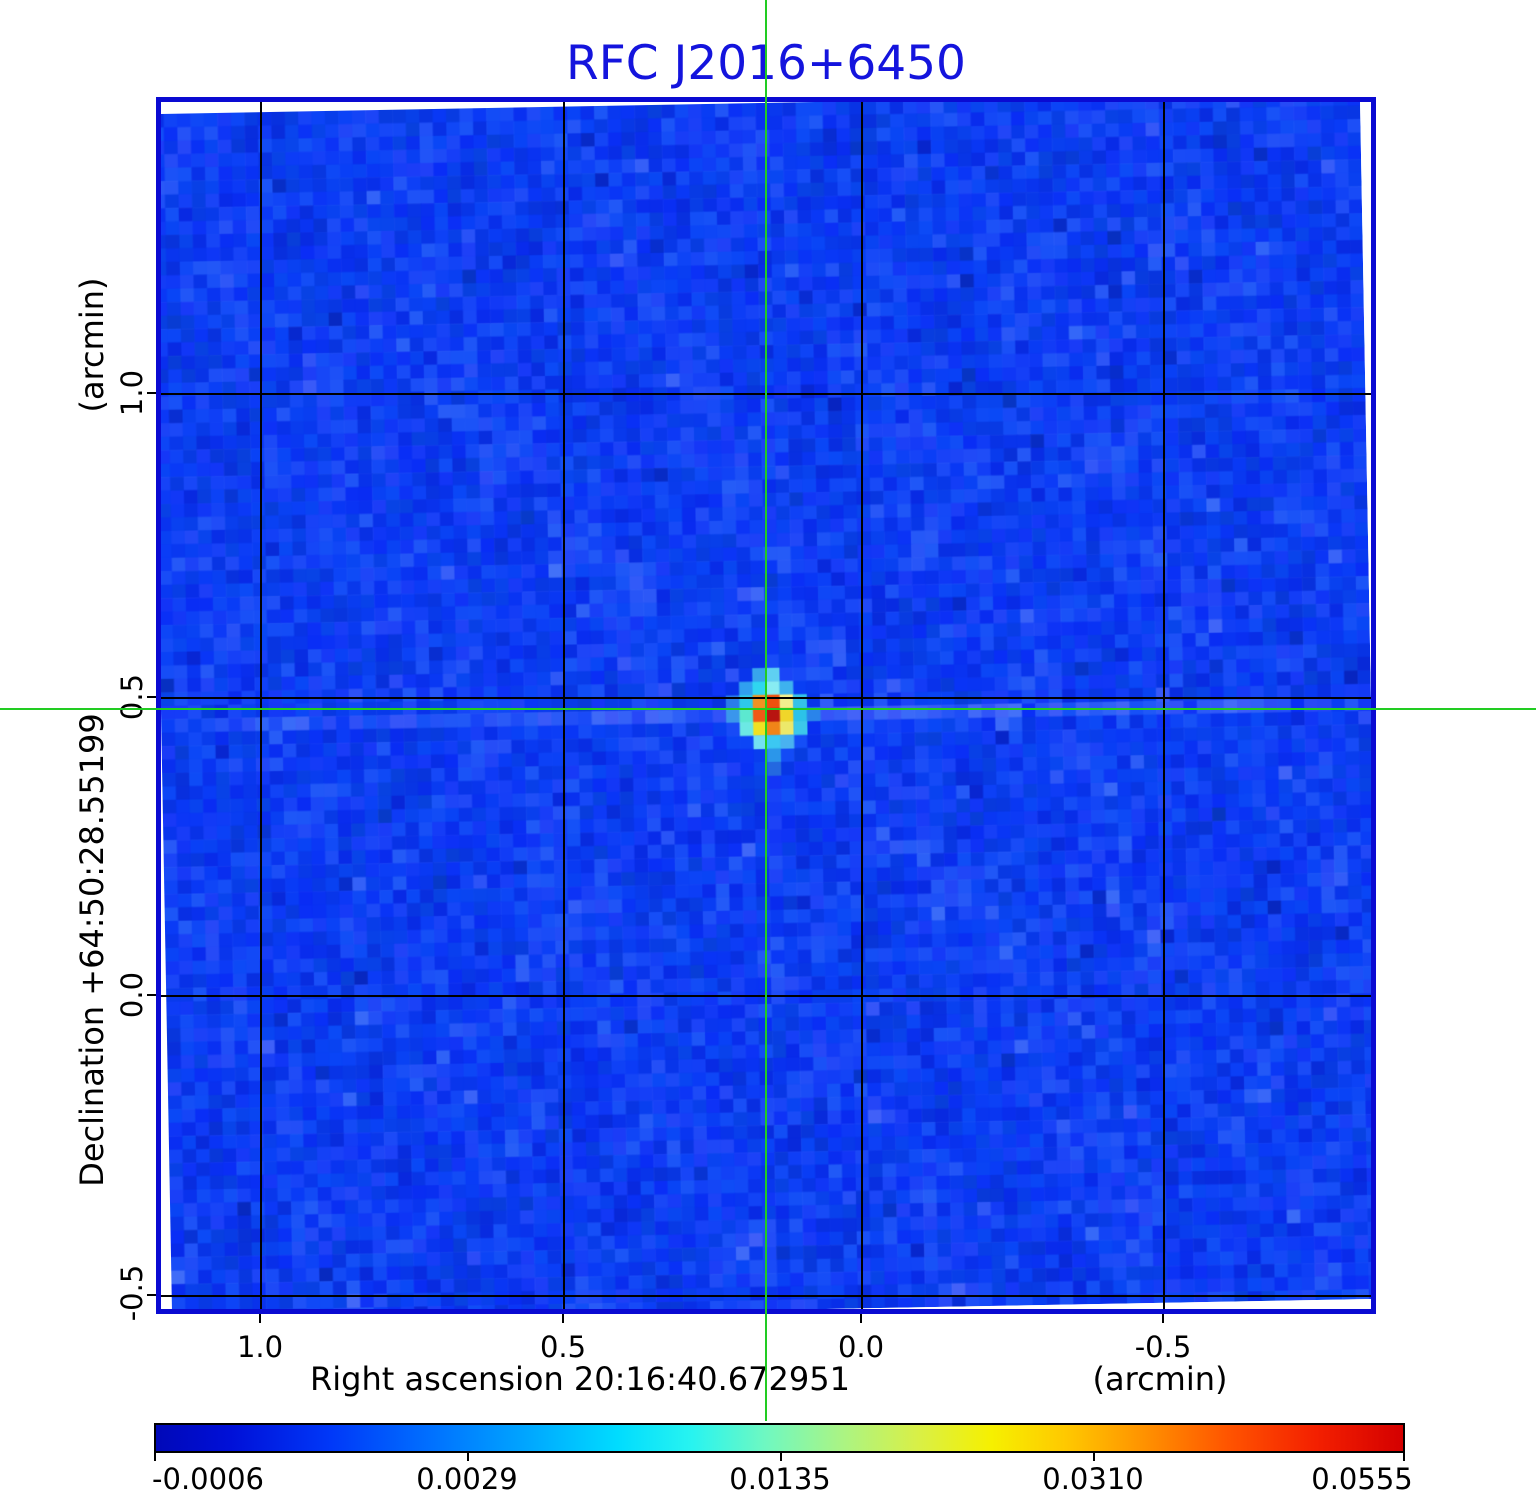 The image size is (1536, 1511). Describe the element at coordinates (861, 1347) in the screenshot. I see `x-tick-label-2: 0.0` at that location.